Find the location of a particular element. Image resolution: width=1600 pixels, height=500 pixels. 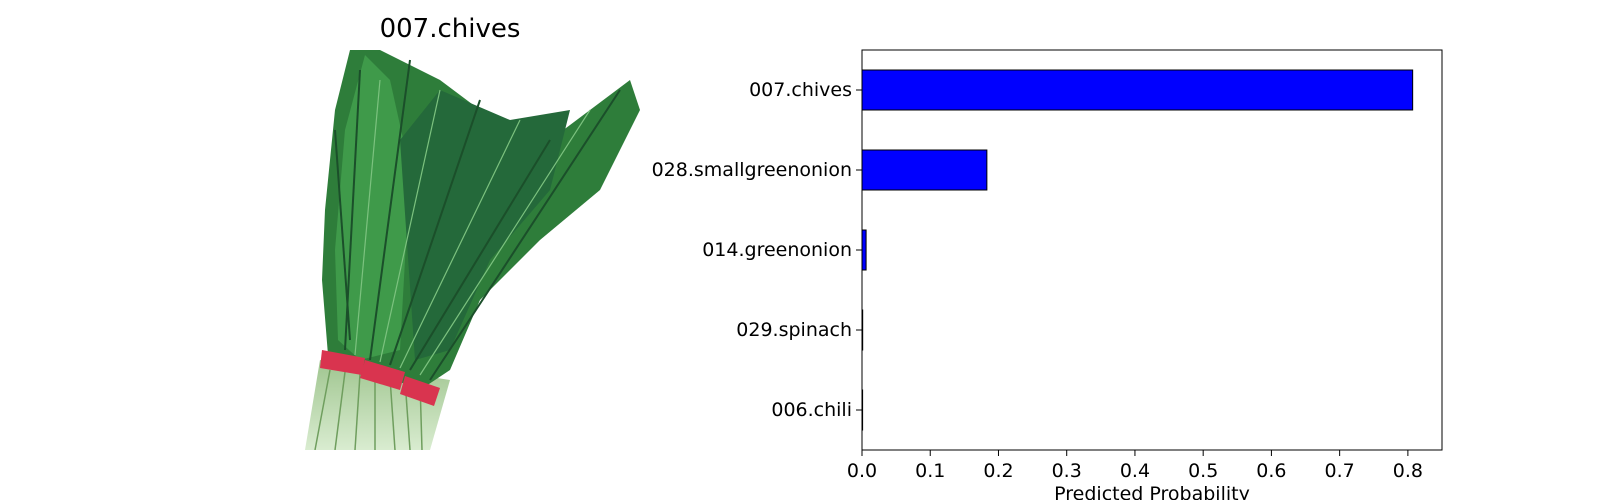

x-tick-label: 0.4 is located at coordinates (1135, 471).